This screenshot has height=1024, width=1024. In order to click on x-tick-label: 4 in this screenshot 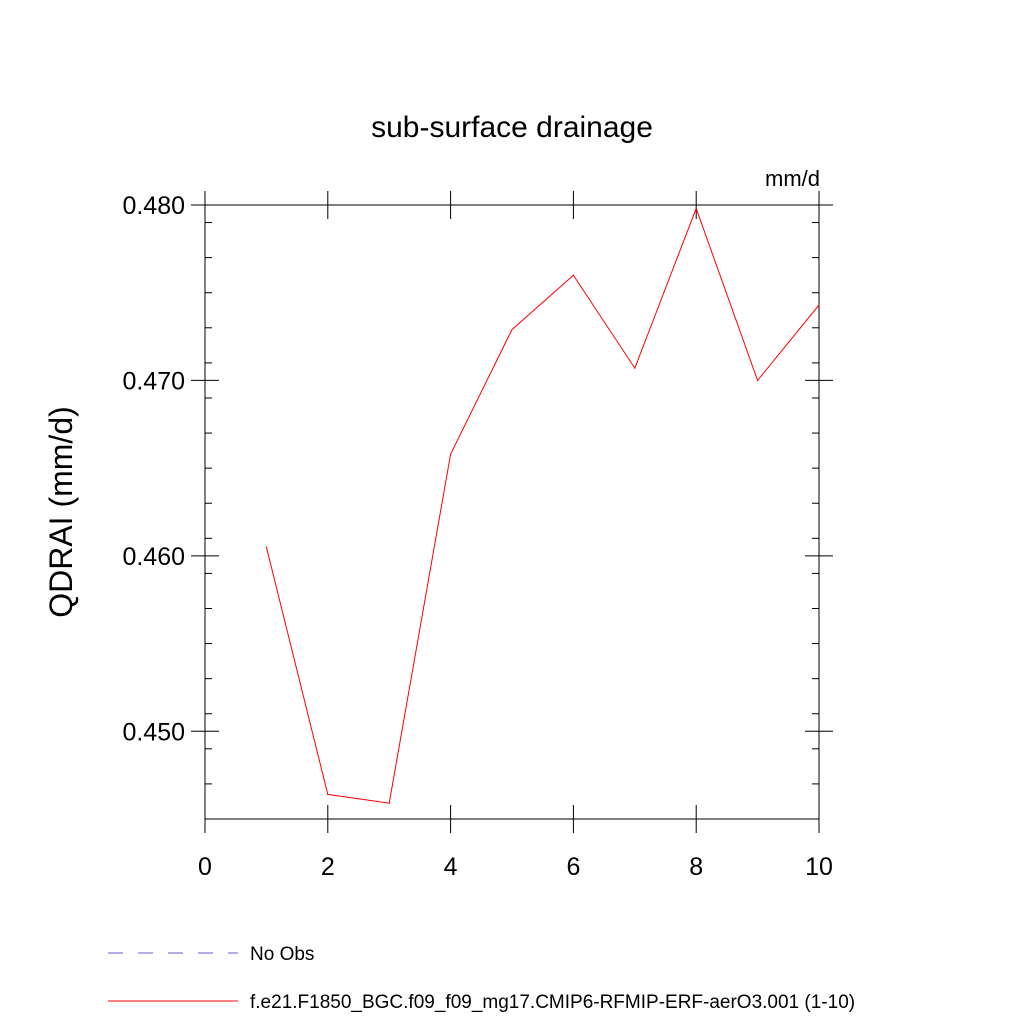, I will do `click(451, 867)`.